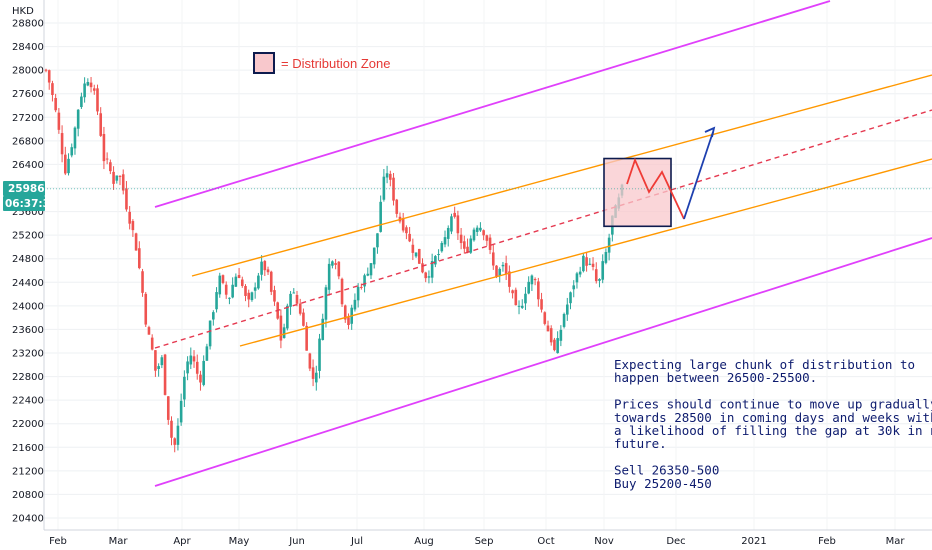 The height and width of the screenshot is (550, 932). What do you see at coordinates (31, 204) in the screenshot?
I see `countdown-value: 06:37:35` at bounding box center [31, 204].